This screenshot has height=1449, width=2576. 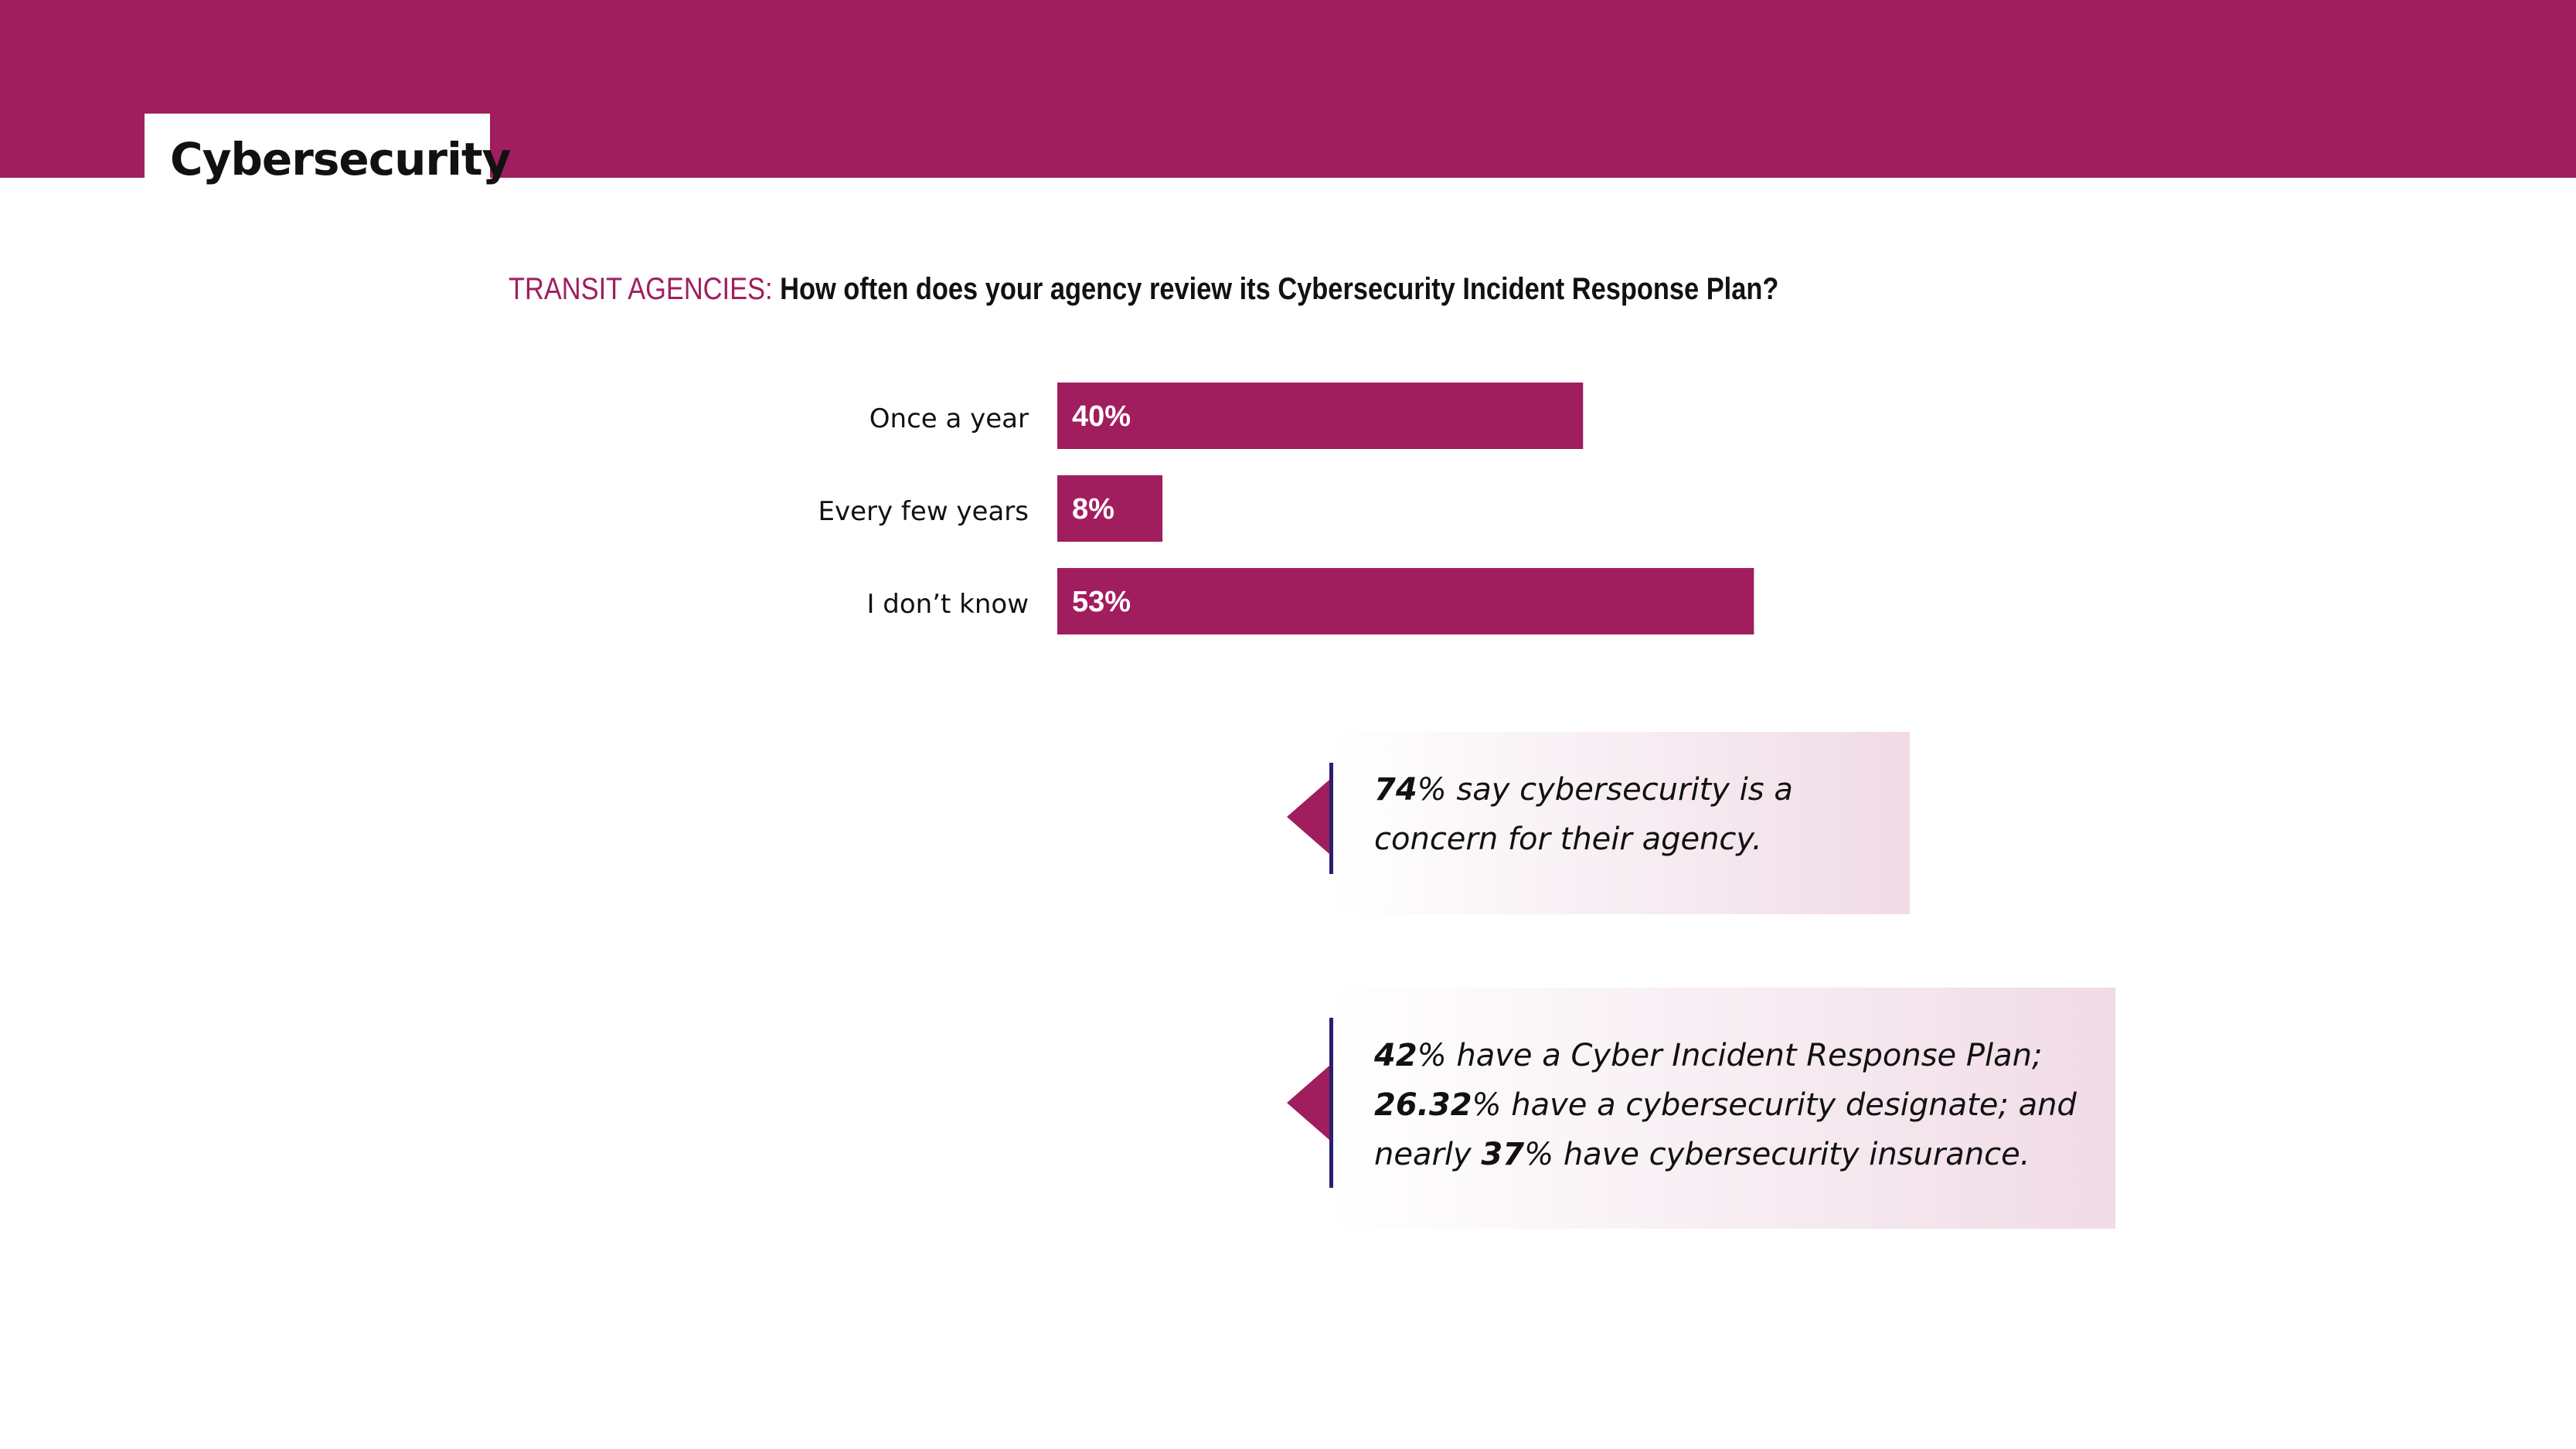 What do you see at coordinates (1423, 1105) in the screenshot?
I see `callout-stat: 26.32` at bounding box center [1423, 1105].